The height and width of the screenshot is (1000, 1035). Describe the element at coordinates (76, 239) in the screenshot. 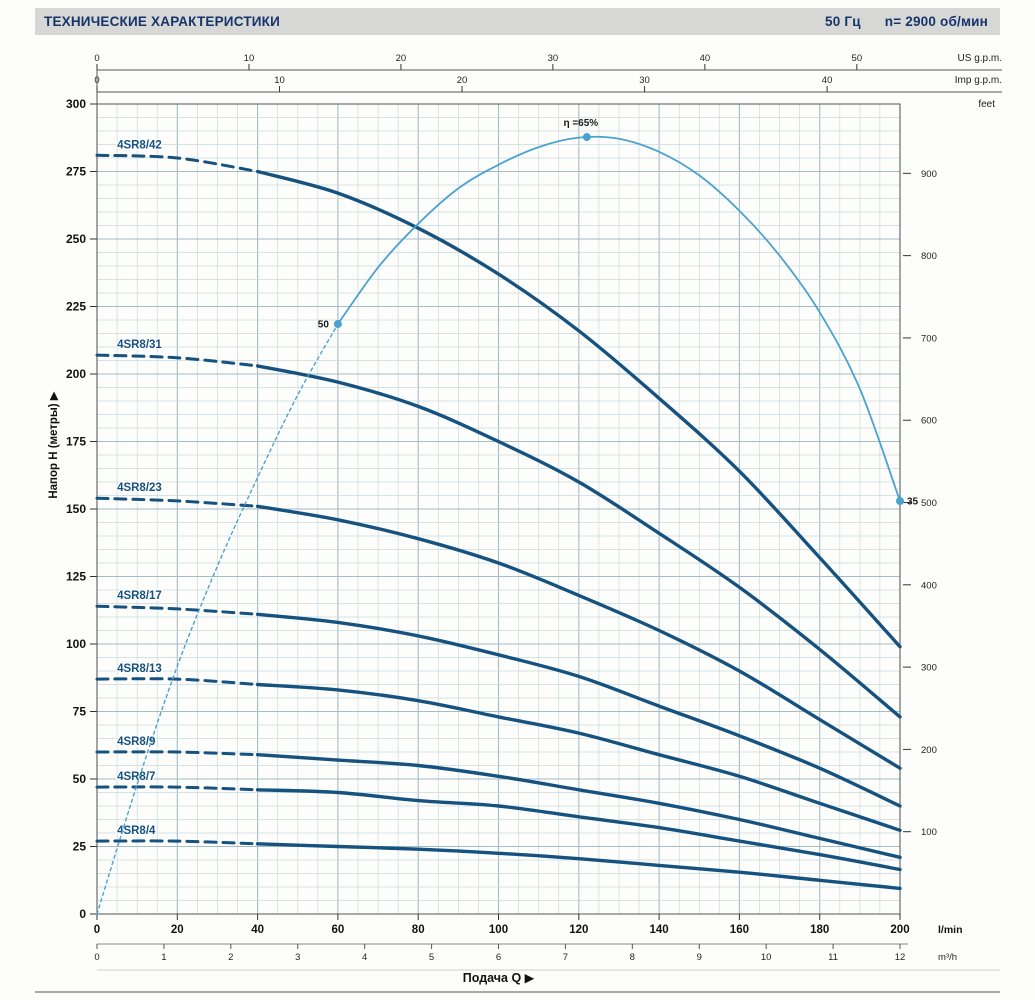

I see `left-tick-label: 250` at that location.